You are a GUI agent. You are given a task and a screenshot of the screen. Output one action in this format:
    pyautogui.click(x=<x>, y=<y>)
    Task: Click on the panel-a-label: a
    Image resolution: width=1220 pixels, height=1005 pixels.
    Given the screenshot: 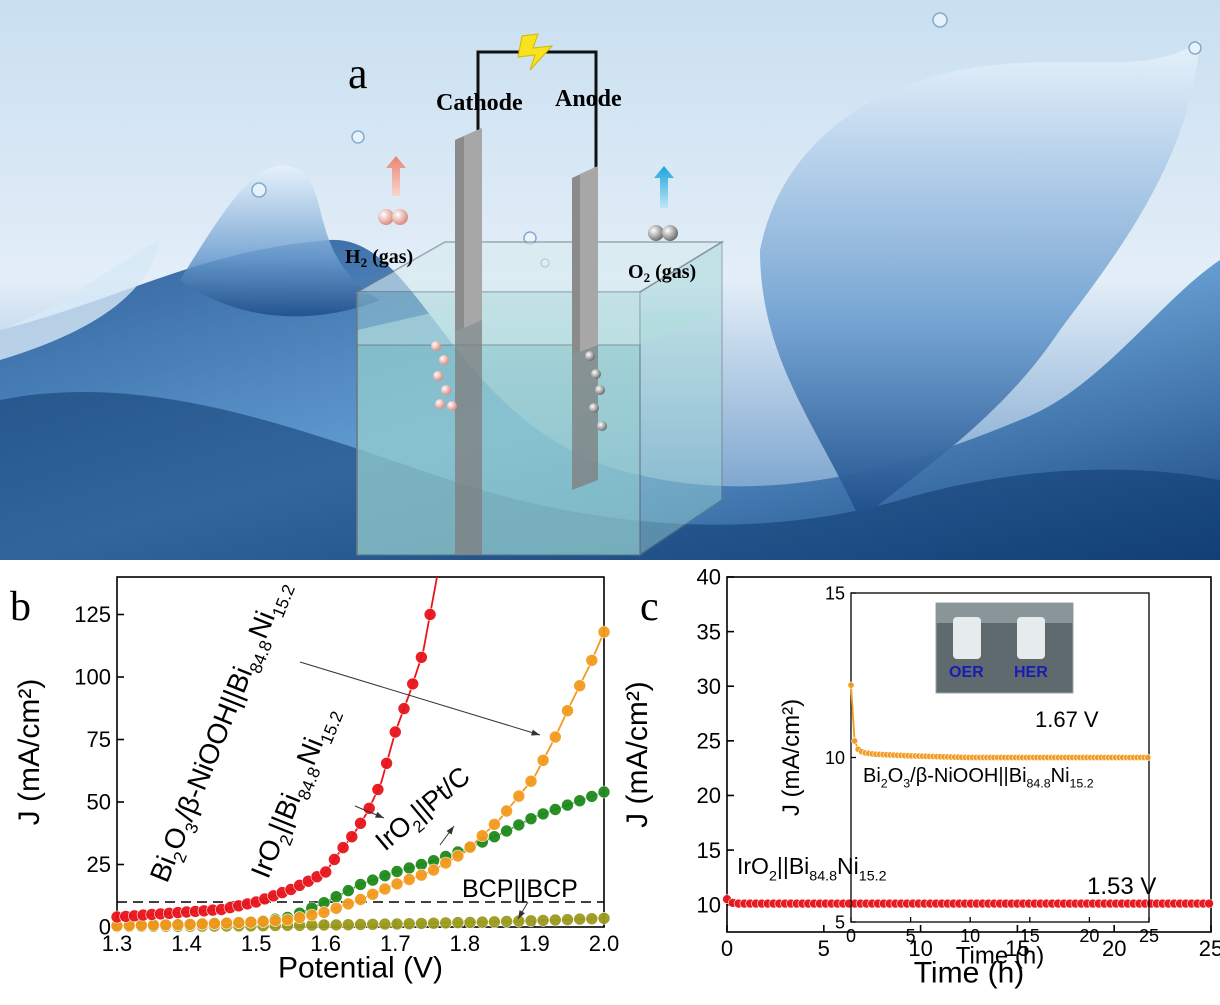 What is the action you would take?
    pyautogui.click(x=358, y=73)
    